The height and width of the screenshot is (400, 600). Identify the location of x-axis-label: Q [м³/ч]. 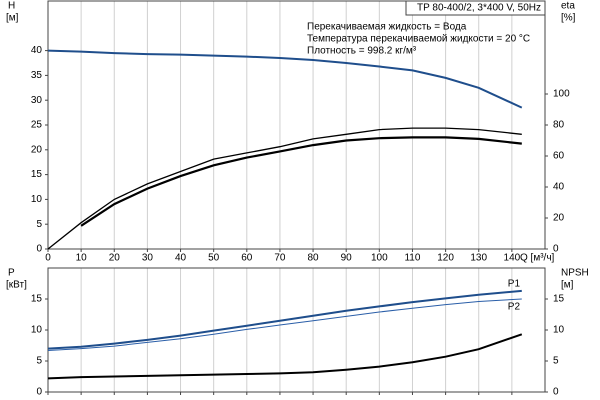
(537, 258).